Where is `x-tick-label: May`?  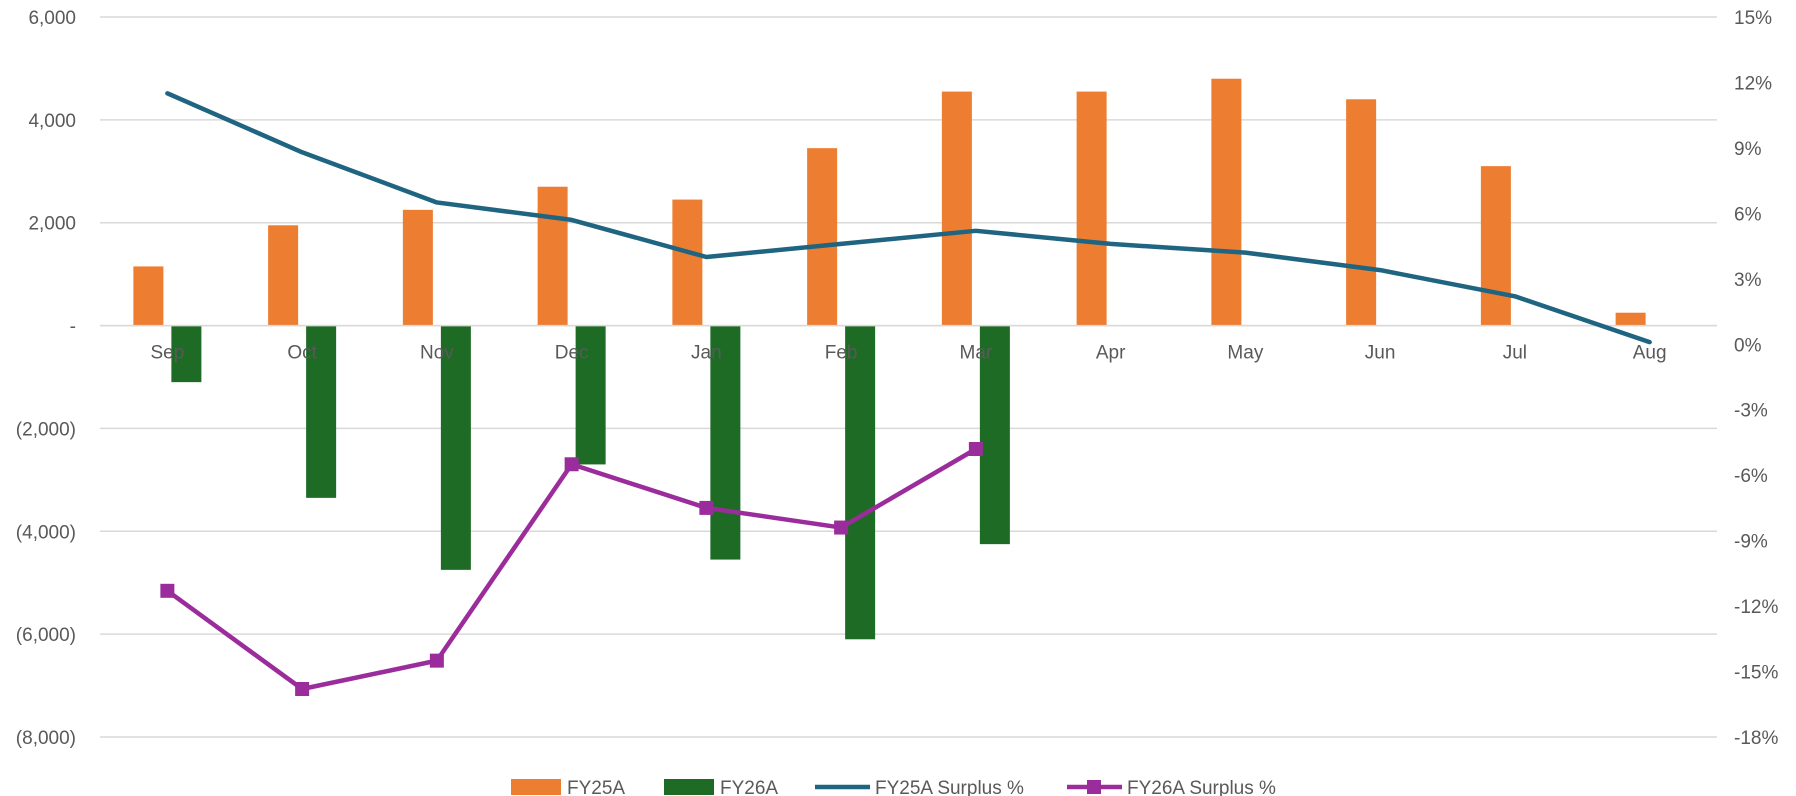
x-tick-label: May is located at coordinates (1245, 353).